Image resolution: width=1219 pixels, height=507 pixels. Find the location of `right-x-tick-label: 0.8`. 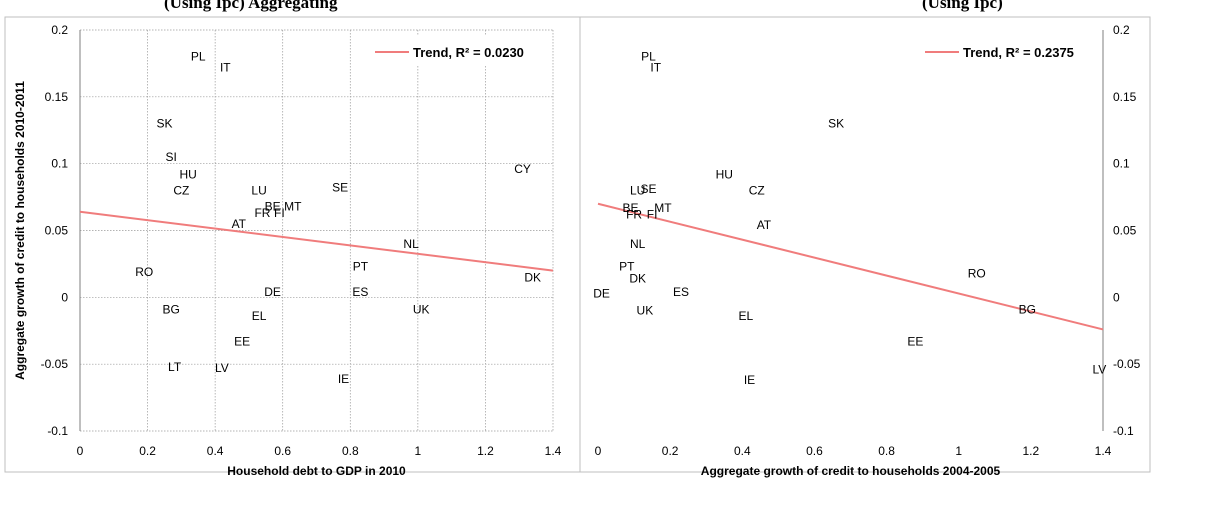

right-x-tick-label: 0.8 is located at coordinates (886, 451).